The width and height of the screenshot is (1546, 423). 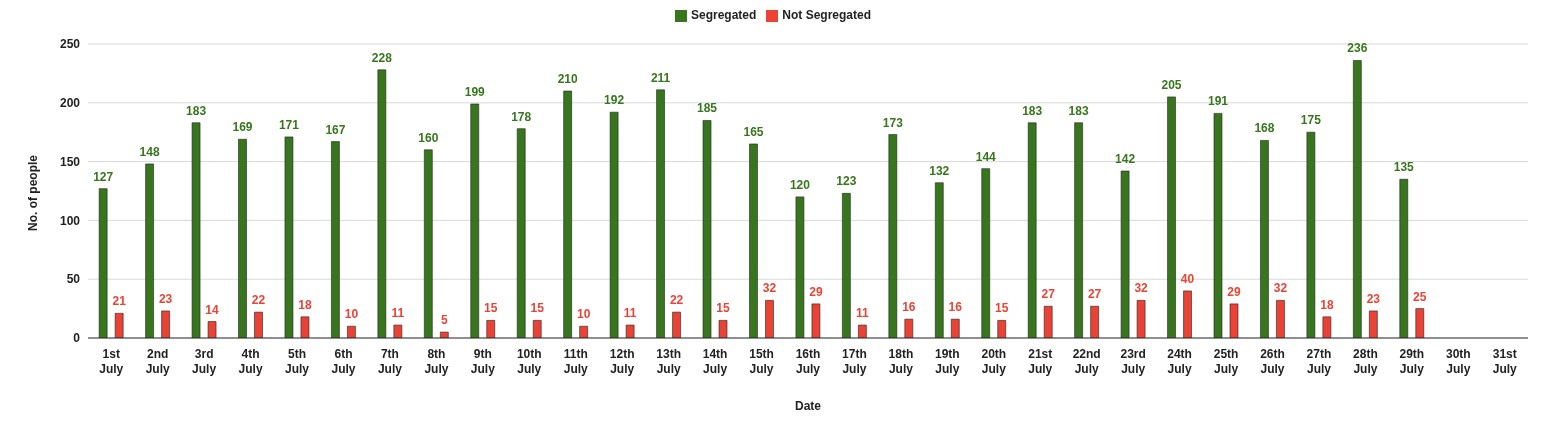 I want to click on x-tick-label: 30th July, so click(x=1458, y=361).